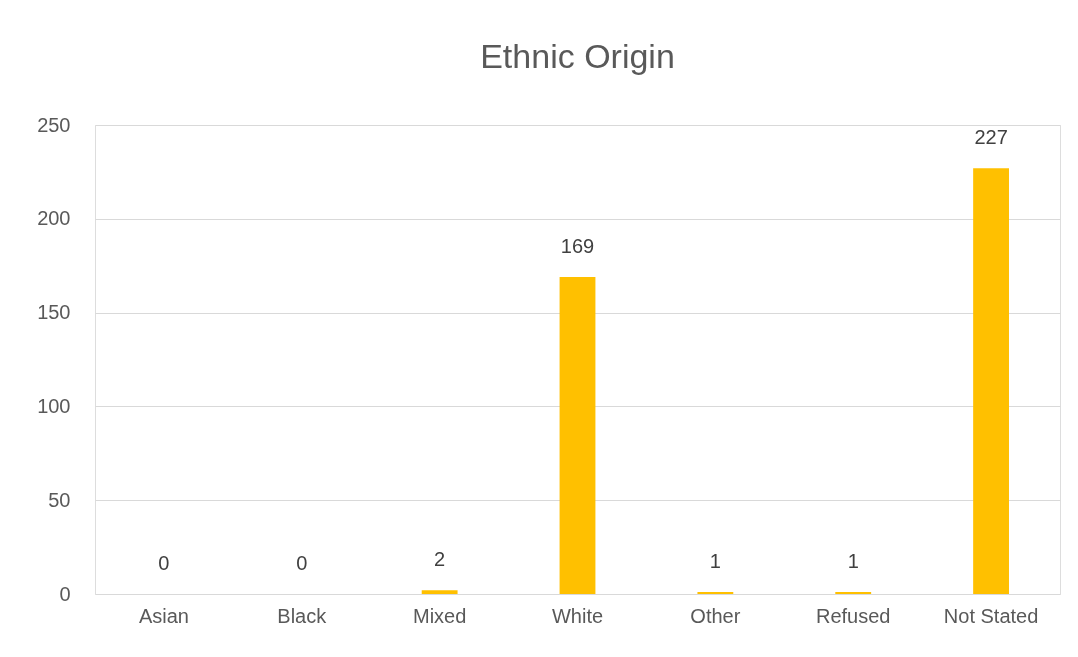 The height and width of the screenshot is (657, 1078). What do you see at coordinates (577, 56) in the screenshot?
I see `chart-title: Ethnic Origin` at bounding box center [577, 56].